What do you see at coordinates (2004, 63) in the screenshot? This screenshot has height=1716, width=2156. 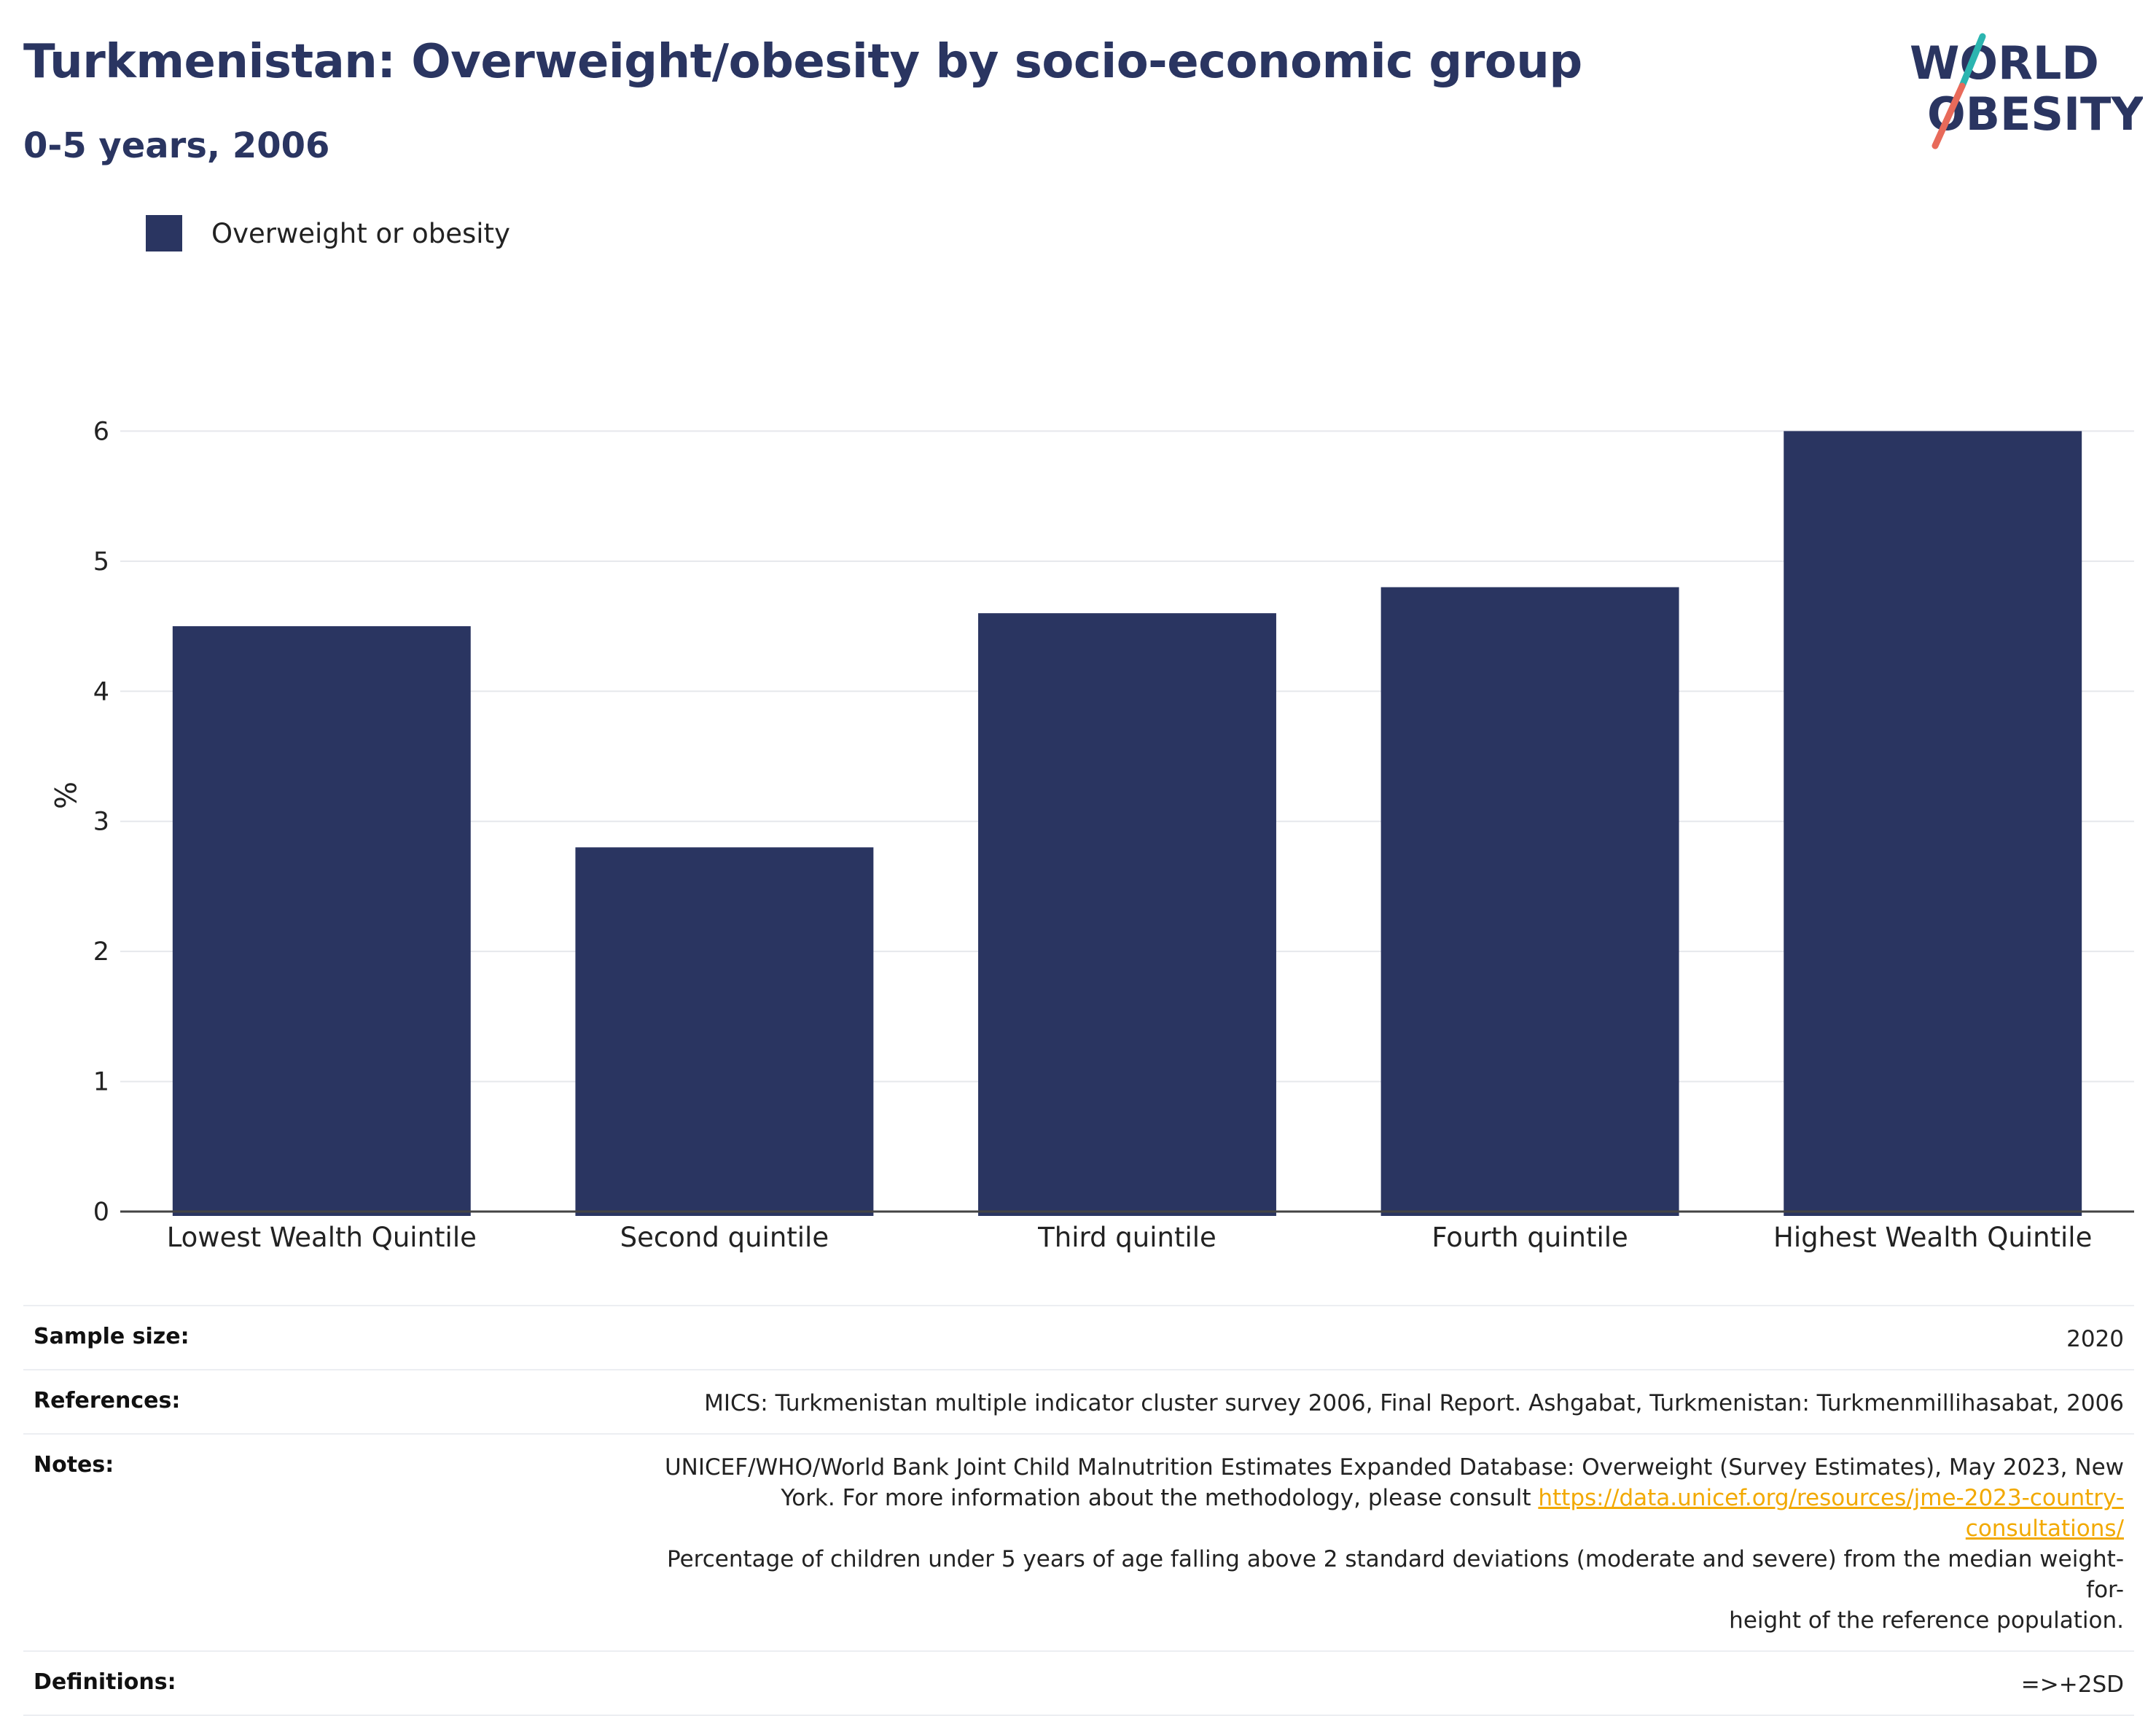 I see `logo-word-world: WORLD` at bounding box center [2004, 63].